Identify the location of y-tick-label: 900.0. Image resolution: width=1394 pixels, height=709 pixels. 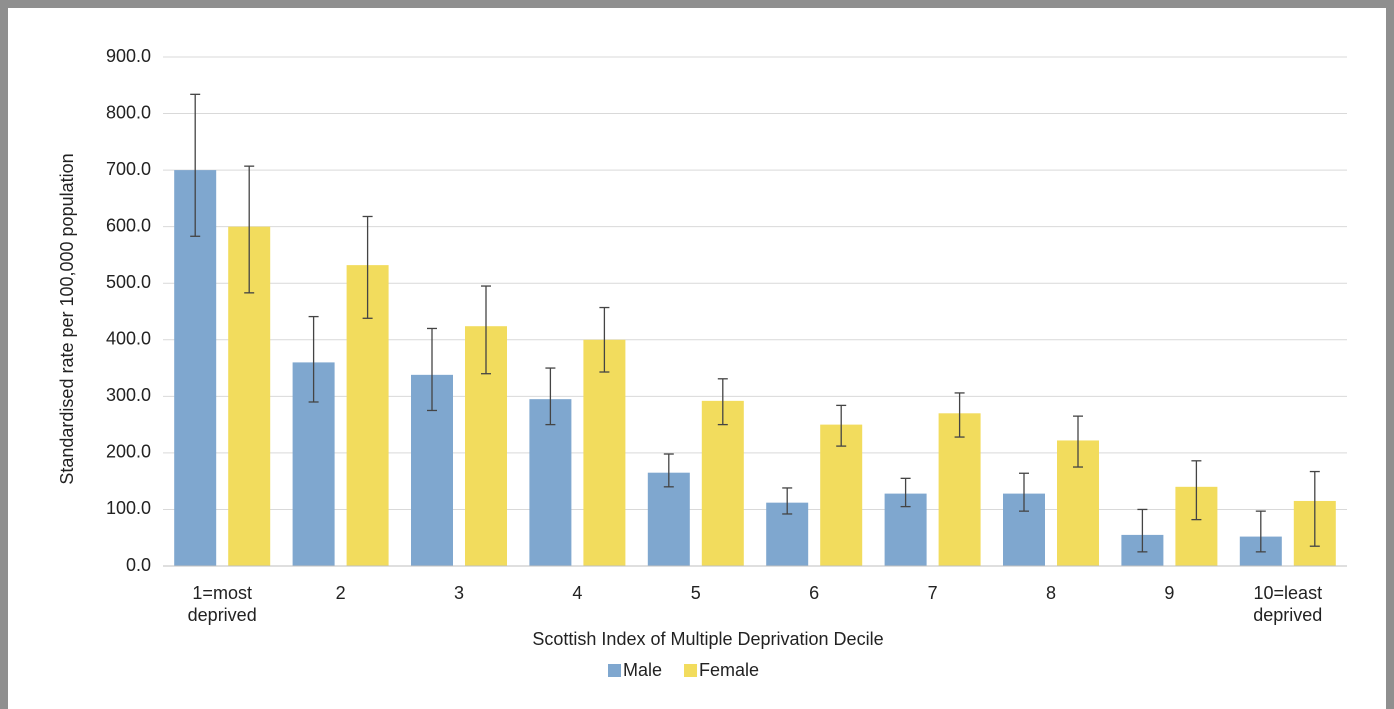
(128, 56).